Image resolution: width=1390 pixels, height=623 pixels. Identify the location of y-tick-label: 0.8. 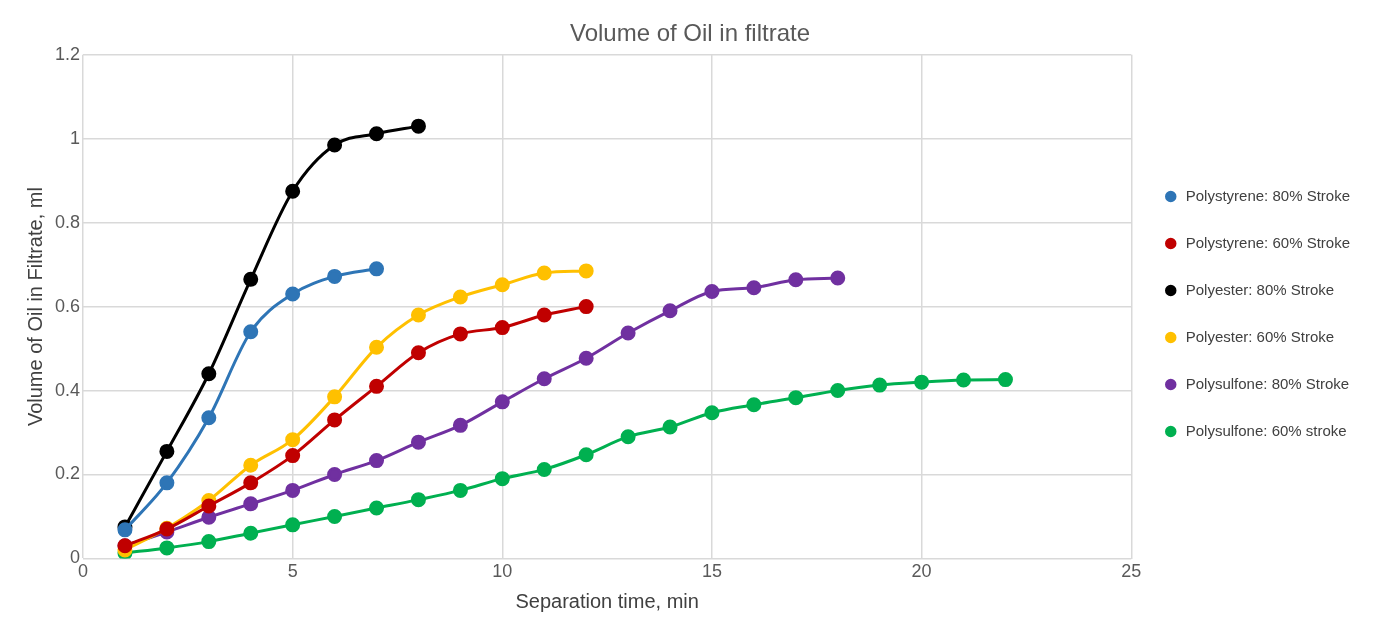
(67, 221).